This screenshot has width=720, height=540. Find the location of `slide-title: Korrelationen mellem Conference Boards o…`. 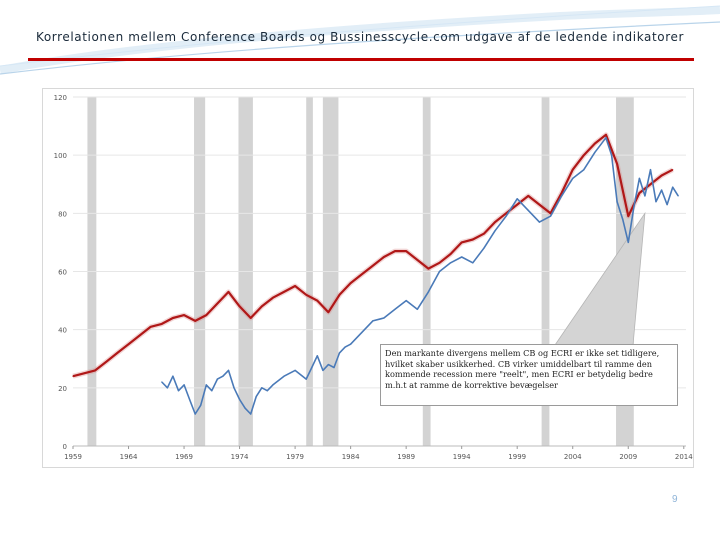

slide-title: Korrelationen mellem Conference Boards o… is located at coordinates (360, 37).